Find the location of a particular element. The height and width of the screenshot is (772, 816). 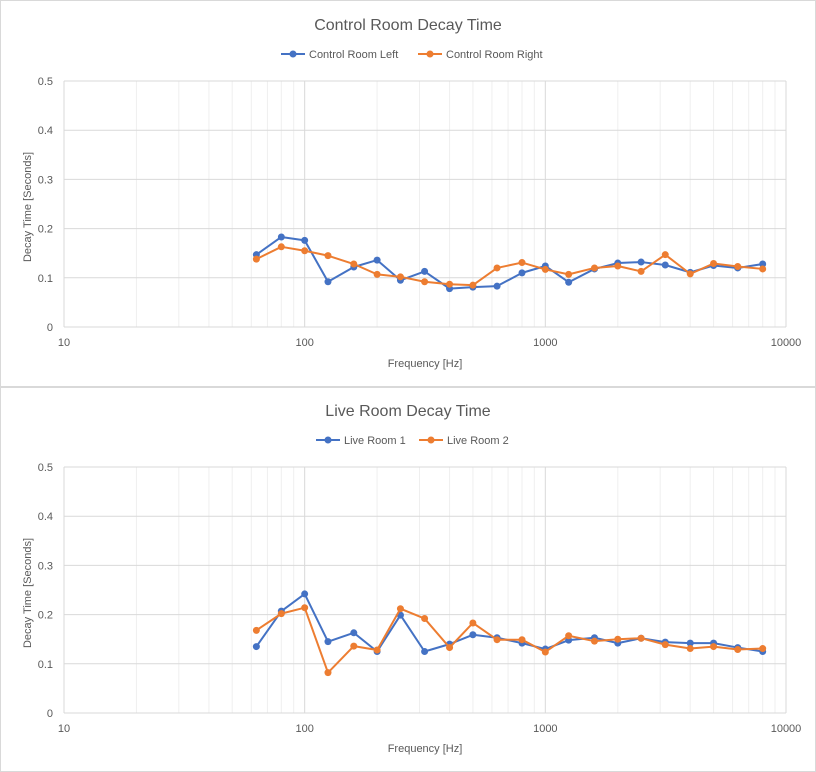

legend-label: Control Room Left is located at coordinates (353, 55).